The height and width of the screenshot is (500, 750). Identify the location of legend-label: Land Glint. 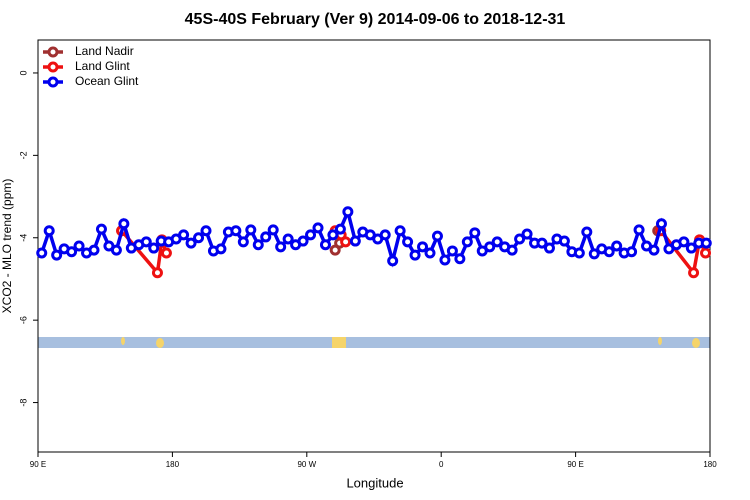
(102, 66).